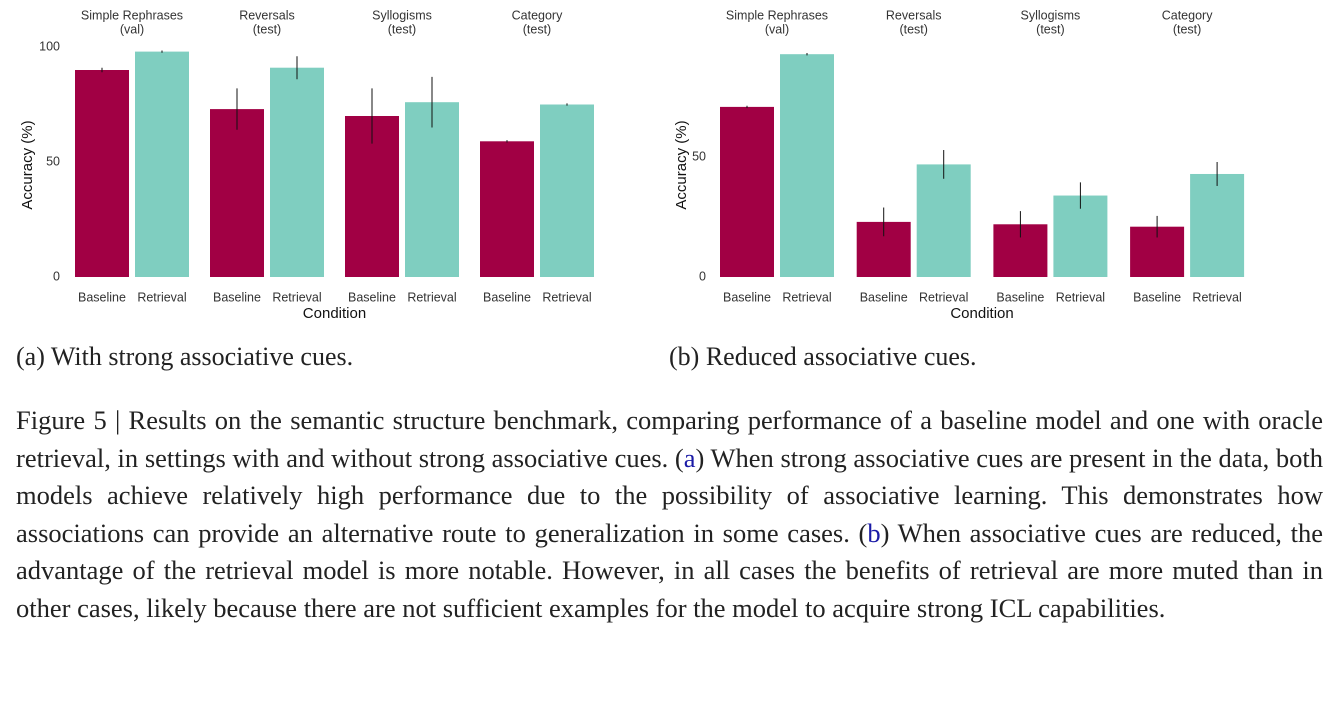 This screenshot has height=711, width=1339. What do you see at coordinates (823, 356) in the screenshot?
I see `subcaption: (b) Reduced associative cues.` at bounding box center [823, 356].